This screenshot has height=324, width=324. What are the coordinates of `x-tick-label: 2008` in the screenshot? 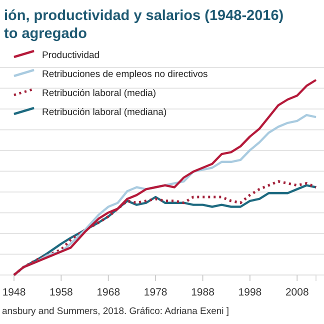 It's located at (297, 292).